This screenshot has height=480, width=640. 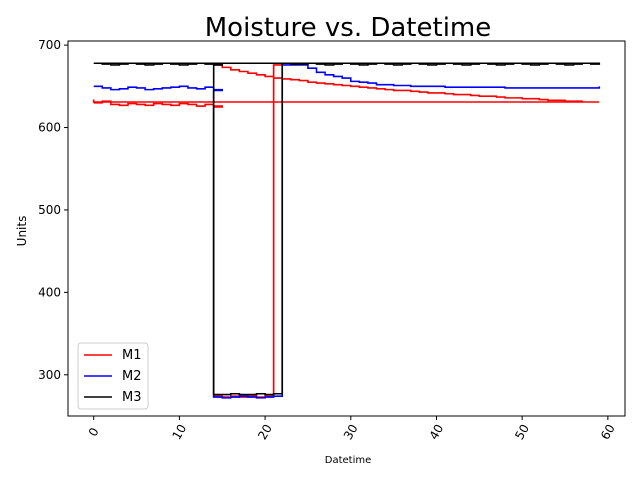 I want to click on x-axis-ticks: 0 10 20 30 40 50 60, so click(x=352, y=429).